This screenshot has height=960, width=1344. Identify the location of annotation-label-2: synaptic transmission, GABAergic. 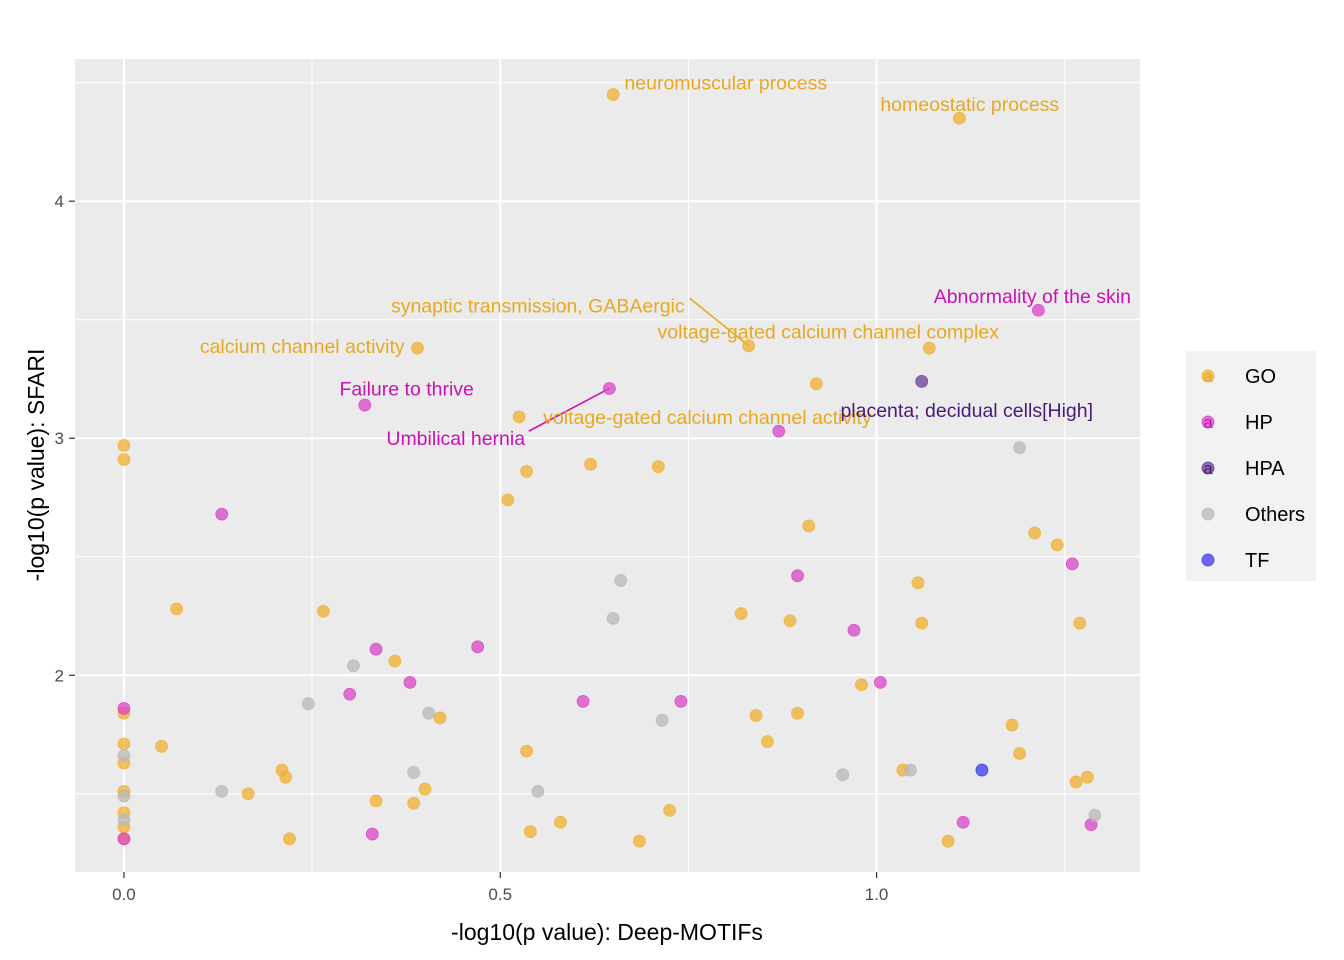
(538, 307).